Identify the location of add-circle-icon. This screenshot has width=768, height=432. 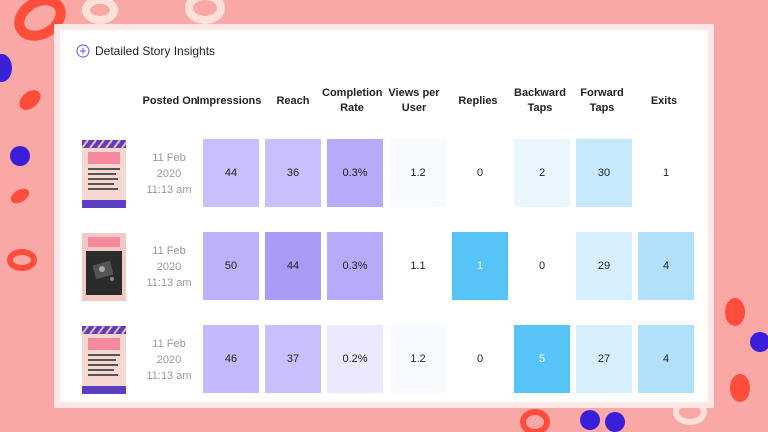
(83, 51).